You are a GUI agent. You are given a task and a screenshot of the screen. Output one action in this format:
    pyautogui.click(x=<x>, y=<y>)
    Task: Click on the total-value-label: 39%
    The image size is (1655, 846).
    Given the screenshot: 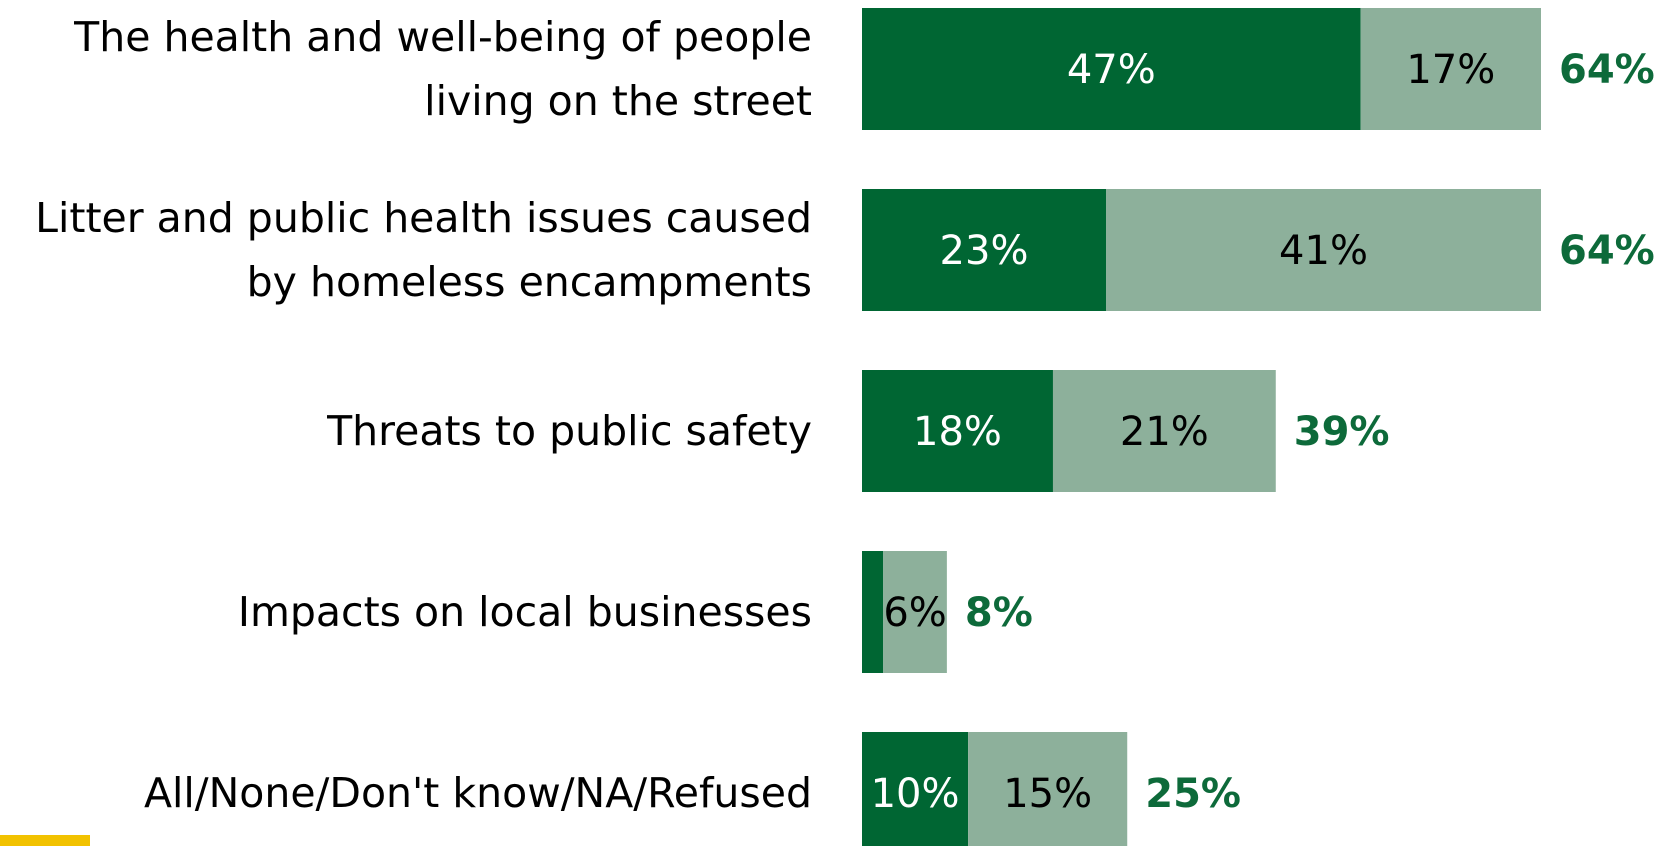 What is the action you would take?
    pyautogui.click(x=1342, y=432)
    